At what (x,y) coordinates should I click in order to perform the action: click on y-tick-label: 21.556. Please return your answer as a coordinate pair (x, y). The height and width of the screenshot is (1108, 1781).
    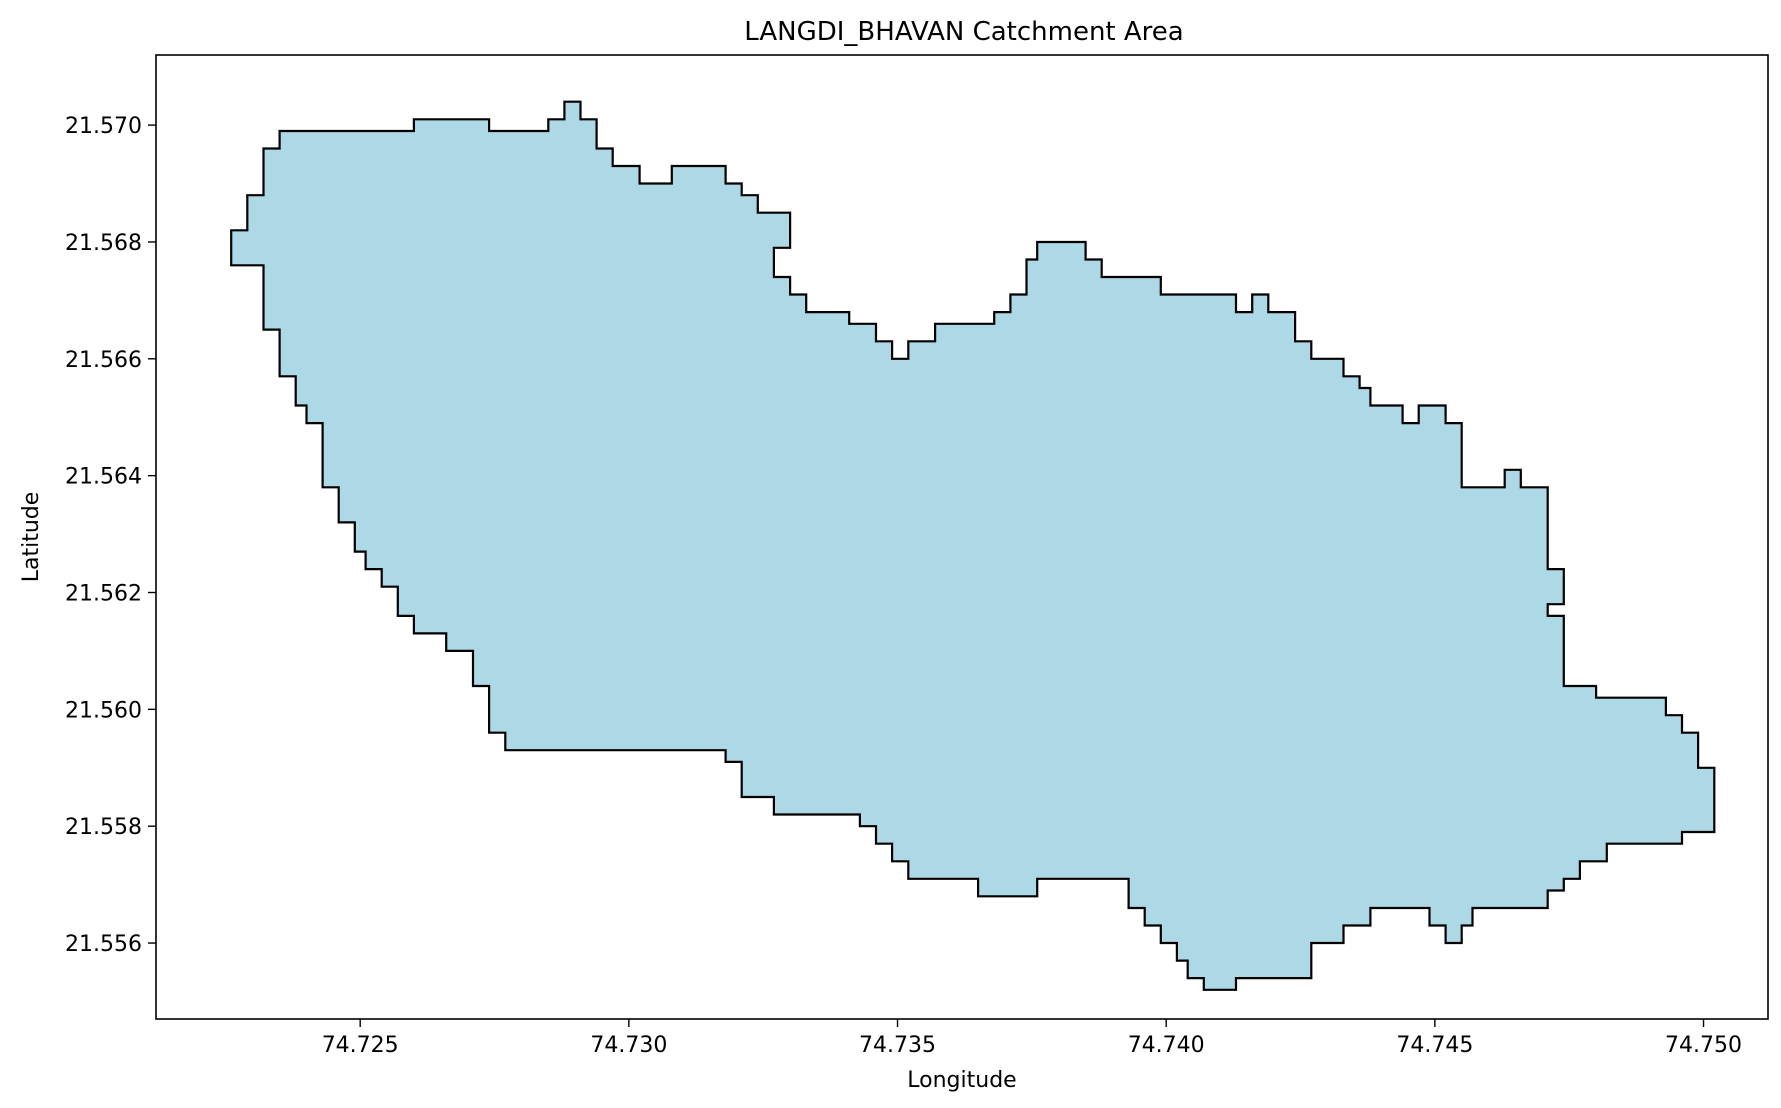
    Looking at the image, I should click on (103, 944).